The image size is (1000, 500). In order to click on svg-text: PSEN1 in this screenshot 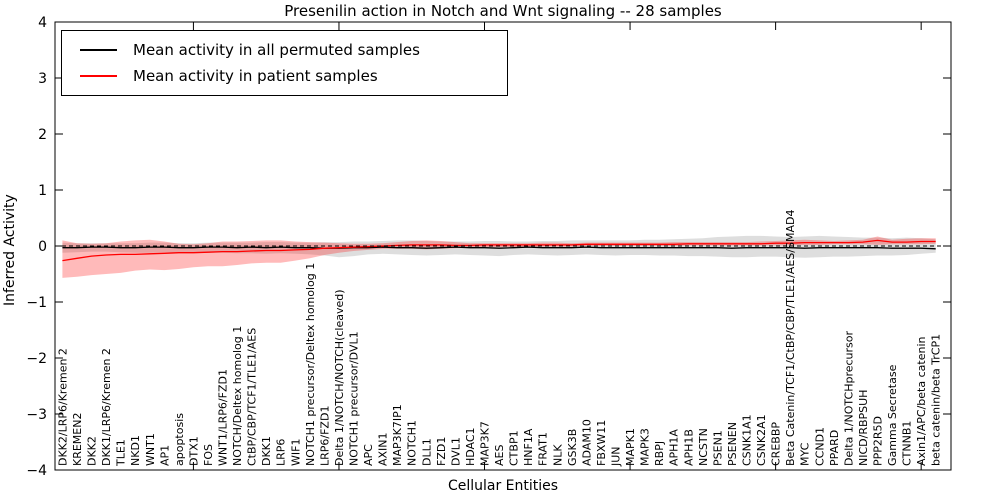, I will do `click(717, 448)`.